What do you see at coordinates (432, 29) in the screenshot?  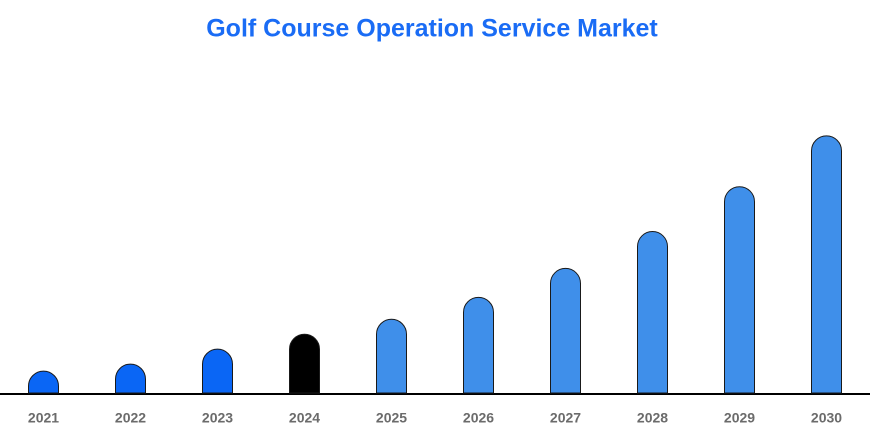 I see `chart-title: Golf Course Operation Service Market` at bounding box center [432, 29].